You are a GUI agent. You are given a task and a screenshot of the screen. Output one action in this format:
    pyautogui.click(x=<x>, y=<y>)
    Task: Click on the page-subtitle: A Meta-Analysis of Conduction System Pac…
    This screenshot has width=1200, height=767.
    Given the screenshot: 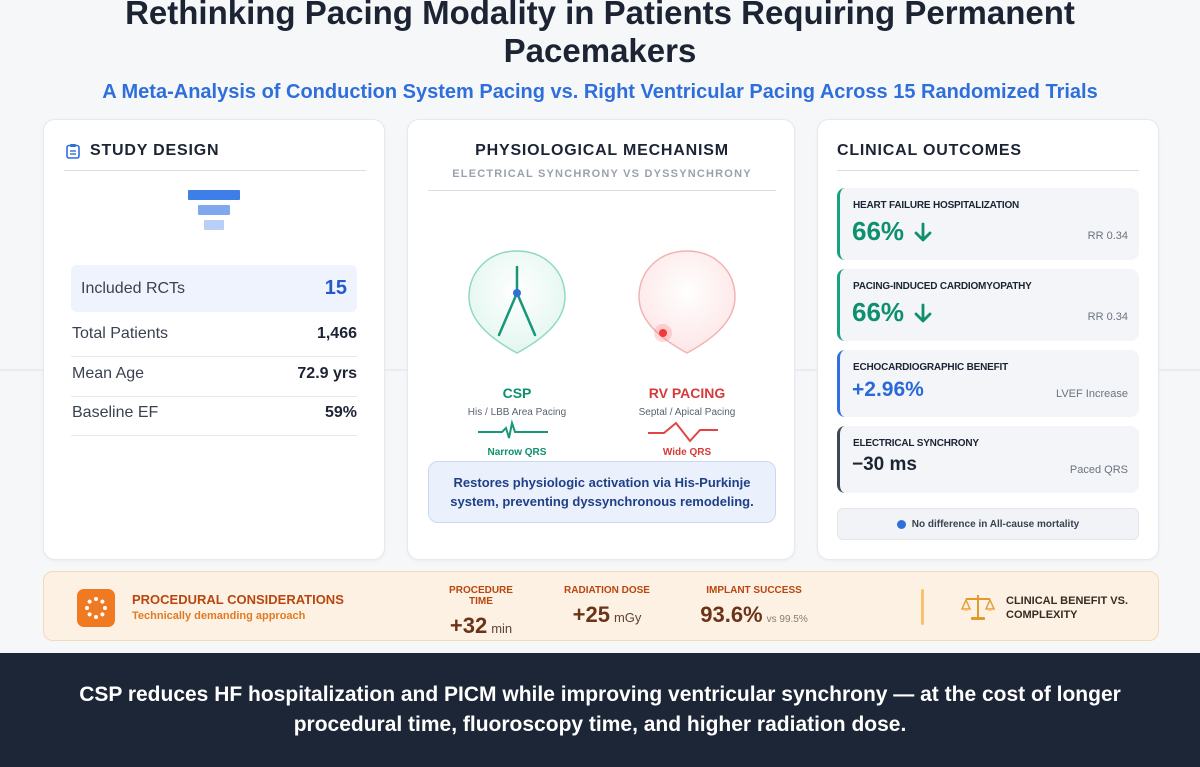 What is the action you would take?
    pyautogui.click(x=600, y=92)
    